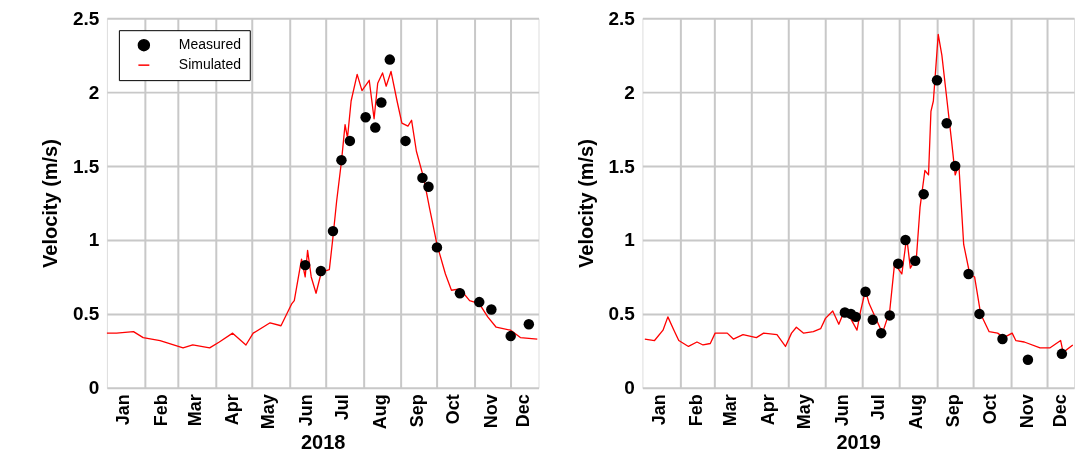  What do you see at coordinates (209, 64) in the screenshot?
I see `legend-label: Simulated` at bounding box center [209, 64].